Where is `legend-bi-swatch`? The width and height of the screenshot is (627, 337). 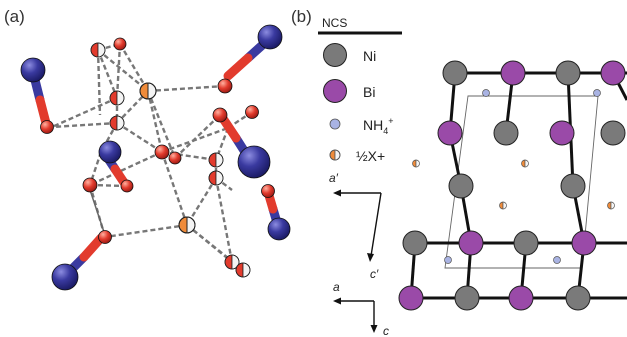
legend-bi-swatch is located at coordinates (335, 91).